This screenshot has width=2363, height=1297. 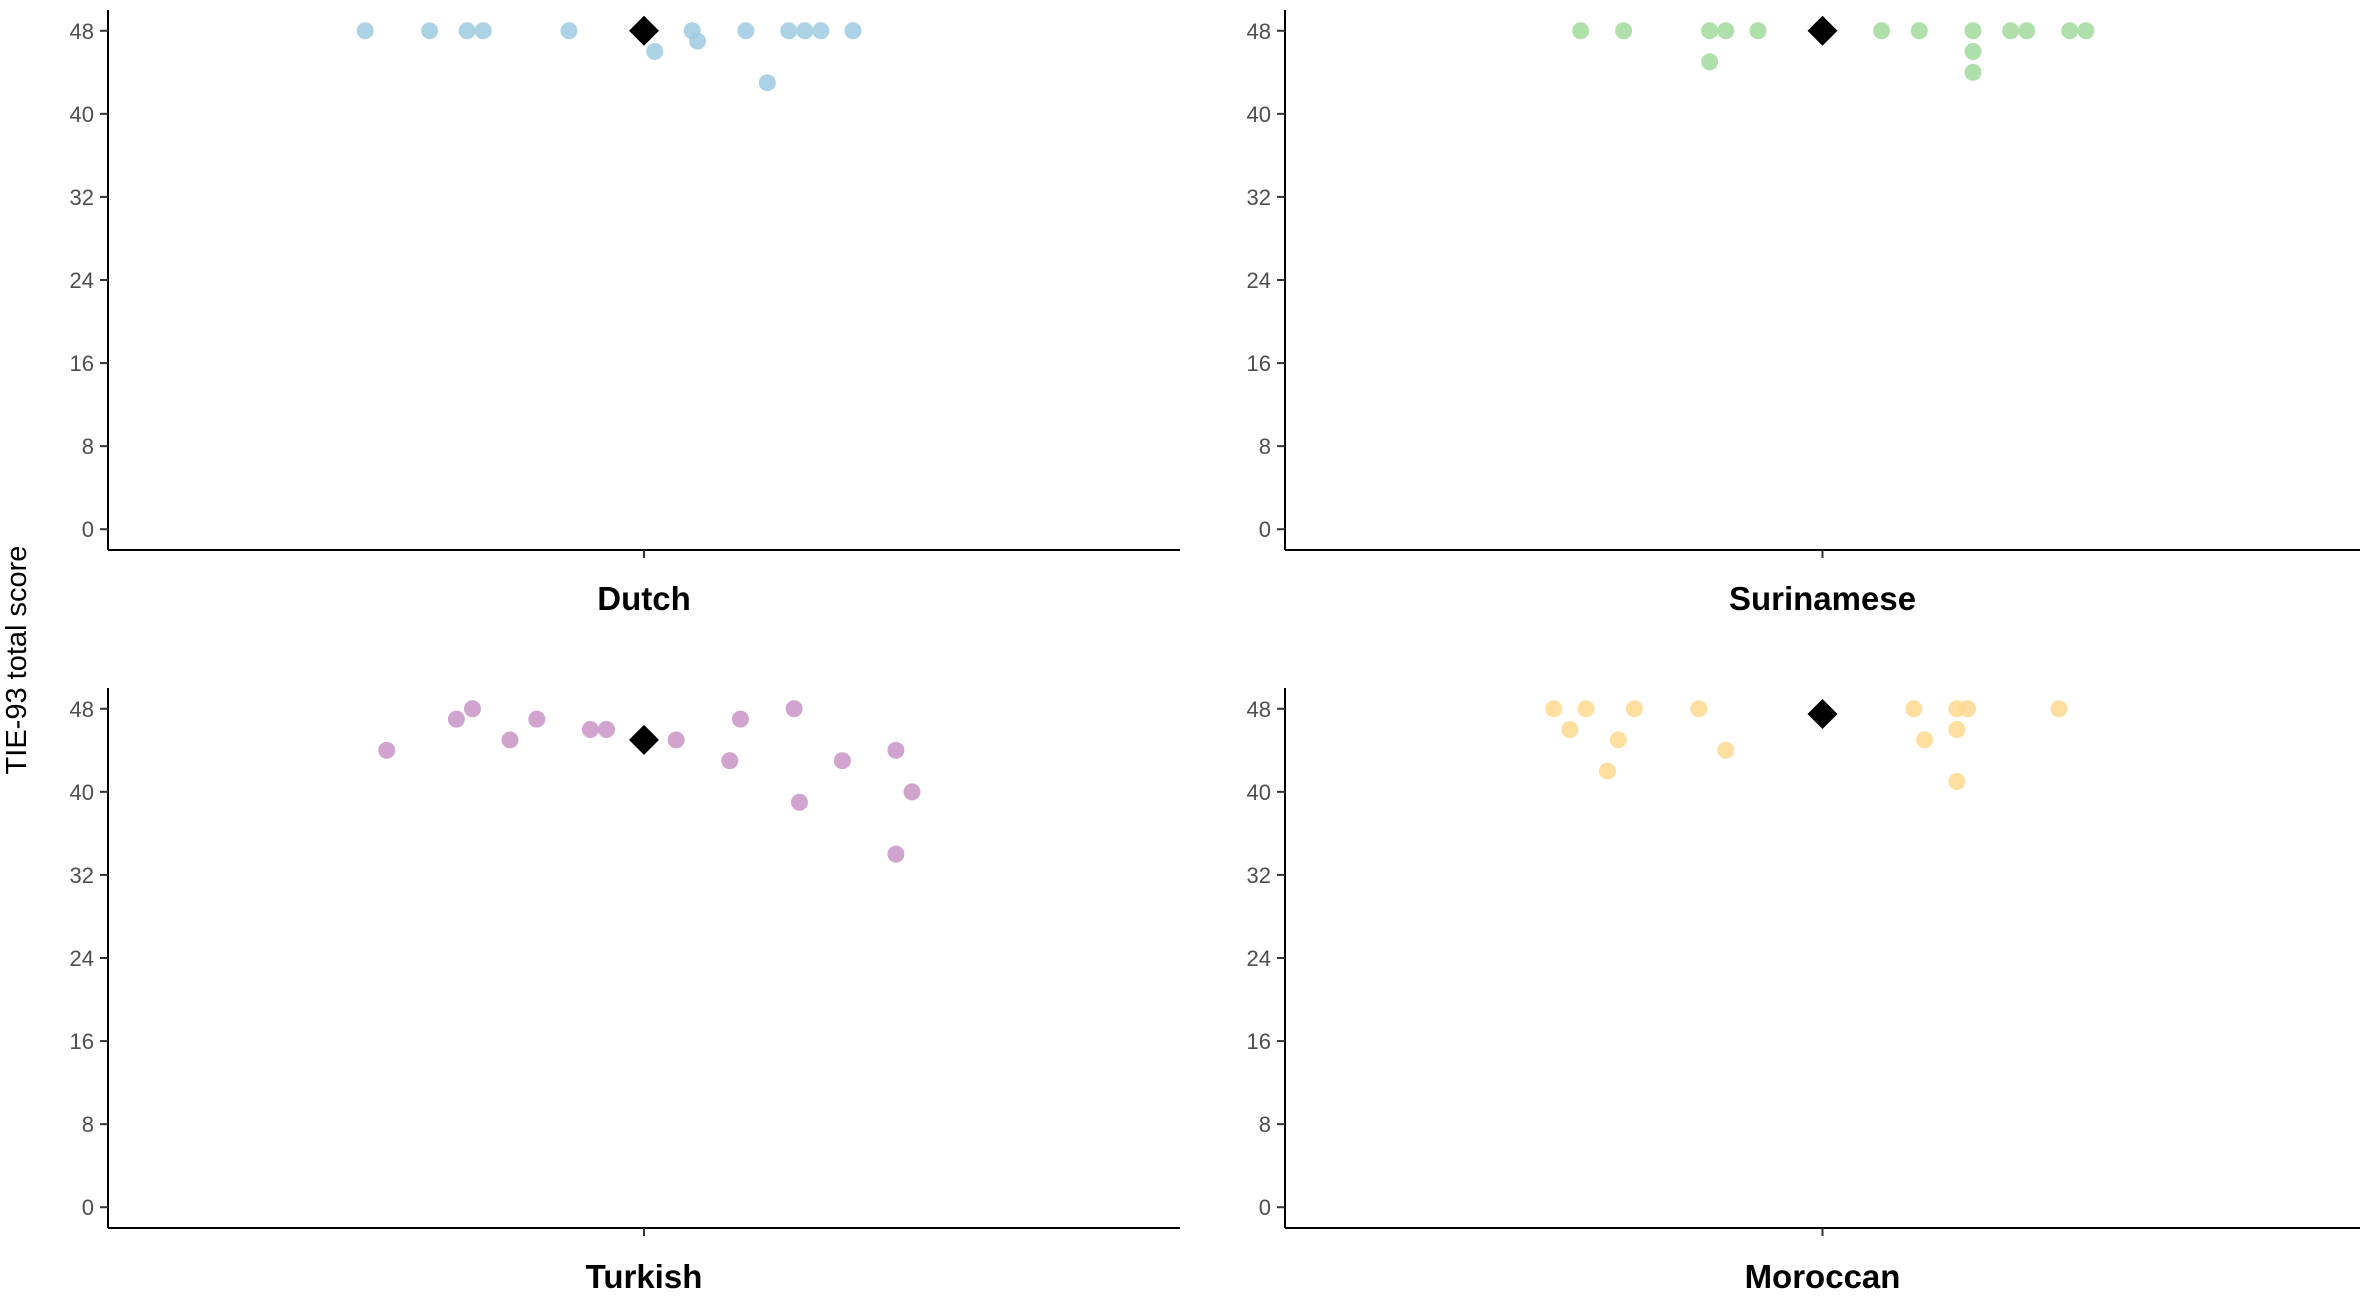 What do you see at coordinates (1823, 1276) in the screenshot?
I see `panel-title: Moroccan` at bounding box center [1823, 1276].